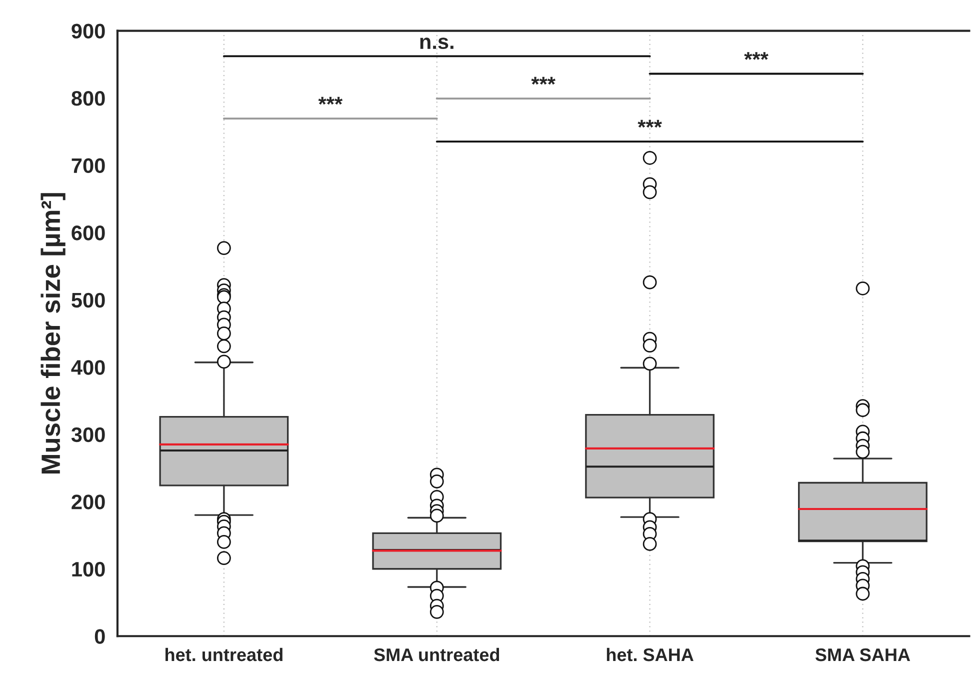 This screenshot has height=684, width=979. What do you see at coordinates (88, 233) in the screenshot?
I see `y-tick-label: 600` at bounding box center [88, 233].